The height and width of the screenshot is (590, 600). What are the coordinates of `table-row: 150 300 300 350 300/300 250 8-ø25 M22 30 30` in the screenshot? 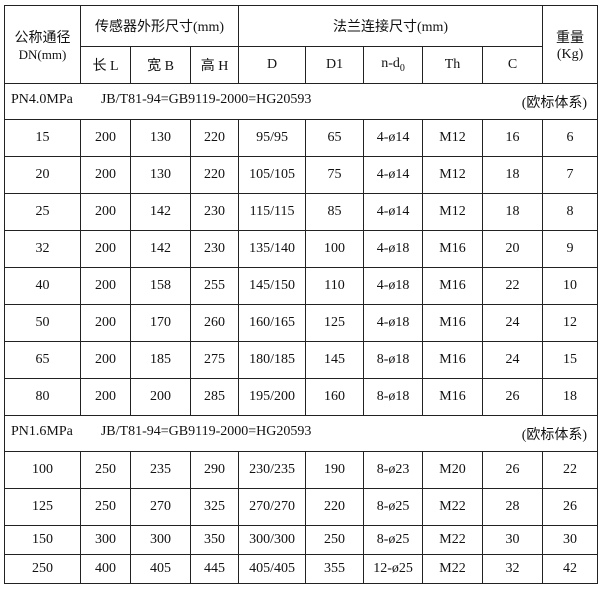 It's located at (301, 540).